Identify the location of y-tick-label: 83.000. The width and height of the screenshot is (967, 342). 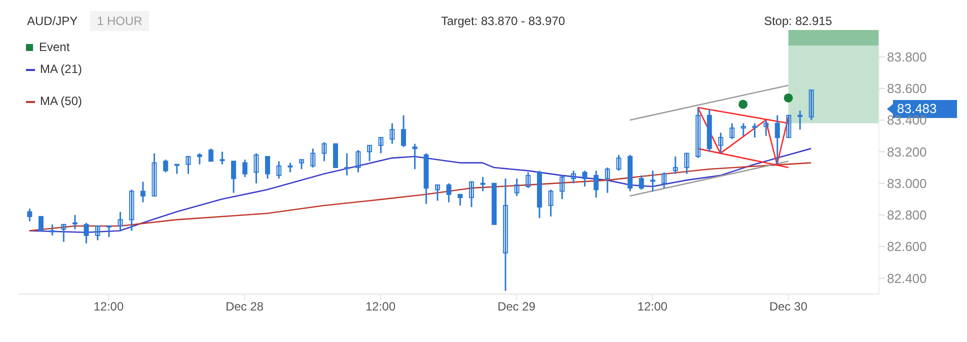
(907, 183).